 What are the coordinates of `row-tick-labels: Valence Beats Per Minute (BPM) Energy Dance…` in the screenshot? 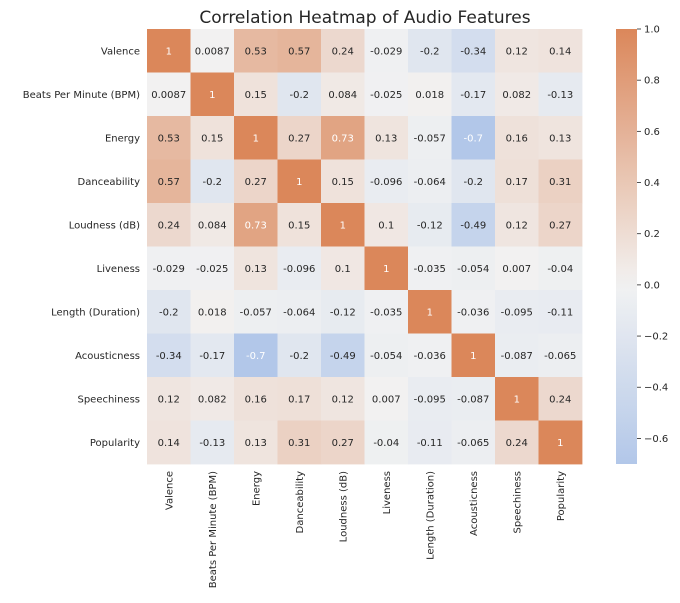 It's located at (81, 247).